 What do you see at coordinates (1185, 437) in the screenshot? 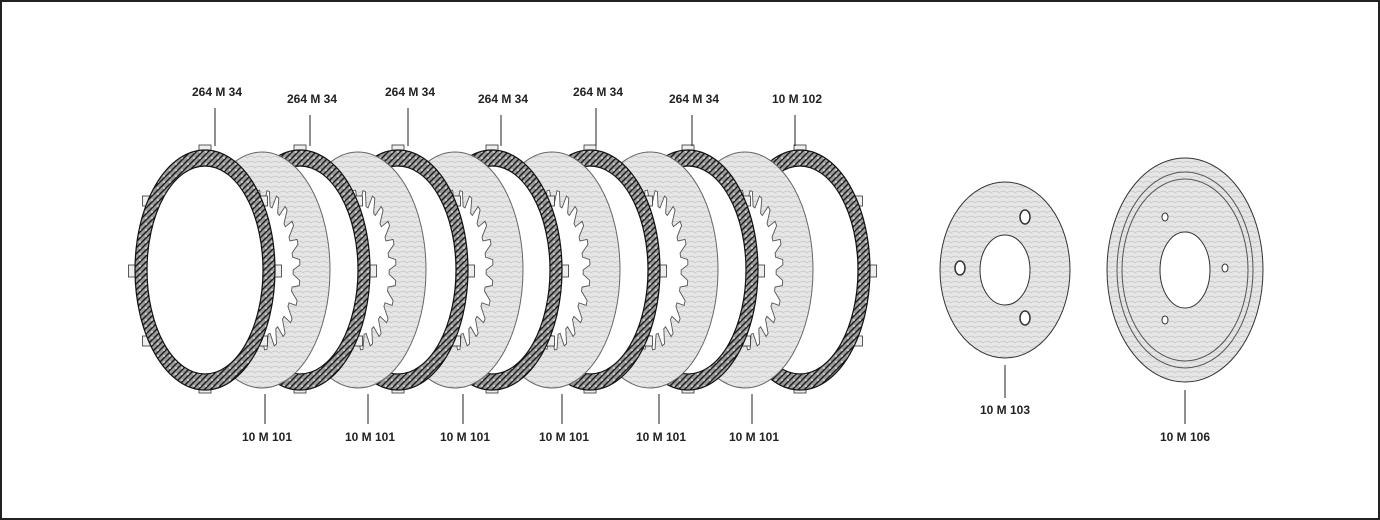
I see `callout-label: 10 M 106` at bounding box center [1185, 437].